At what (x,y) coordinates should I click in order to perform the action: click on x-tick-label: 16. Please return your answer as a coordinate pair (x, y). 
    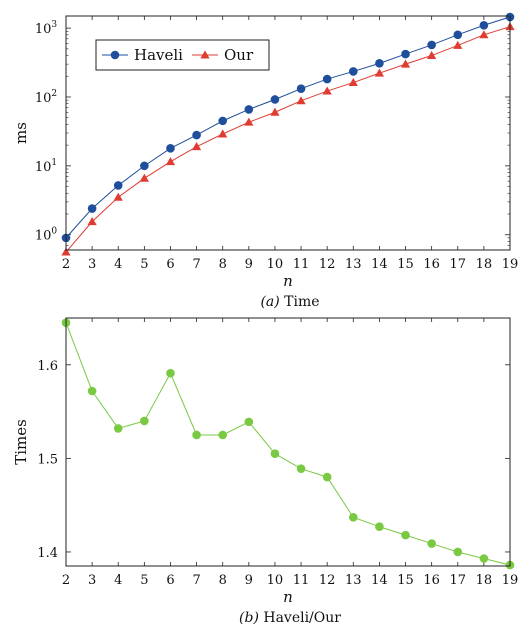
    Looking at the image, I should click on (431, 580).